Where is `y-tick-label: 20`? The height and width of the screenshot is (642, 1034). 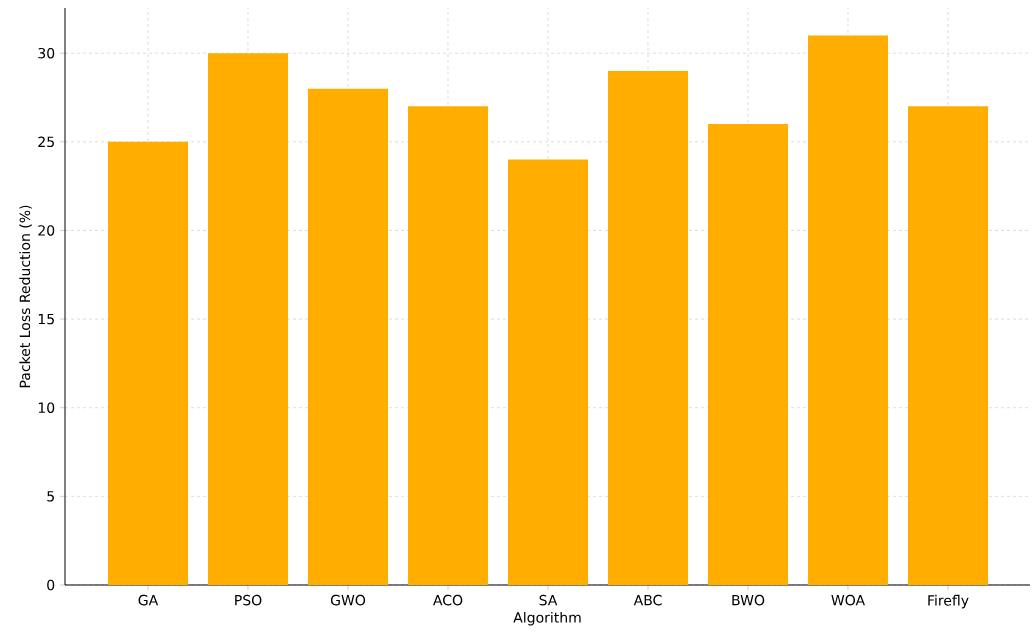
y-tick-label: 20 is located at coordinates (46, 230).